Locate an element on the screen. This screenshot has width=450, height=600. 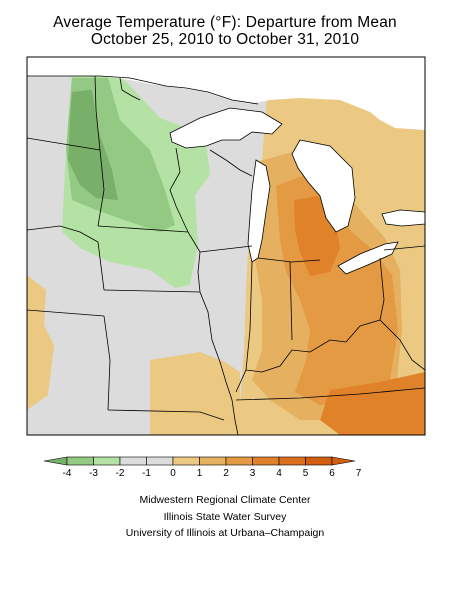
legend-tick-label: 7 is located at coordinates (359, 473).